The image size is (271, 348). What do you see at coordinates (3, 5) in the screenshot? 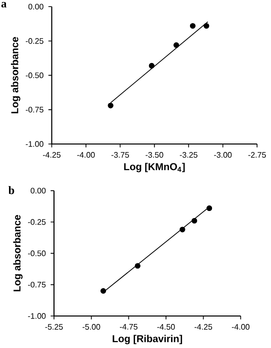
I see `chart-title: a` at bounding box center [3, 5].